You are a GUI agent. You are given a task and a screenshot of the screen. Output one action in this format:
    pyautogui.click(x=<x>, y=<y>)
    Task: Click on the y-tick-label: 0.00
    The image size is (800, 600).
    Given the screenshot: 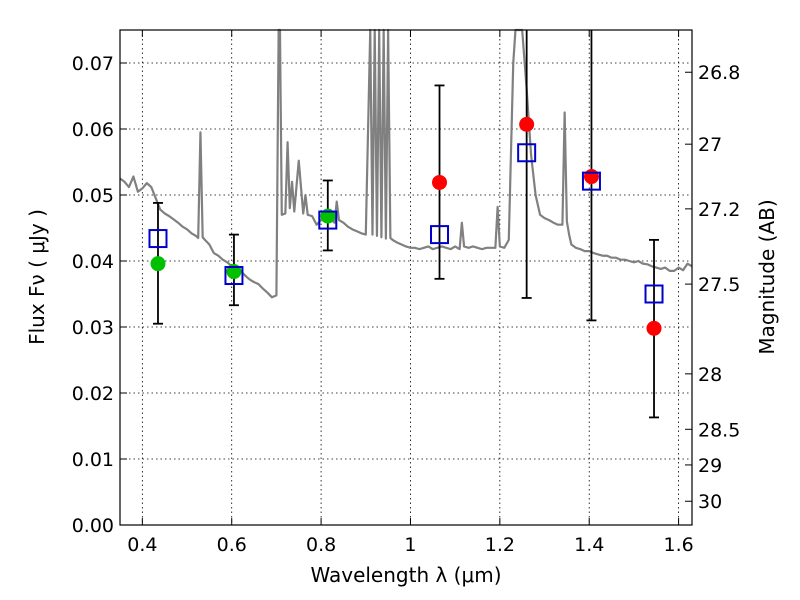 What is the action you would take?
    pyautogui.click(x=93, y=526)
    